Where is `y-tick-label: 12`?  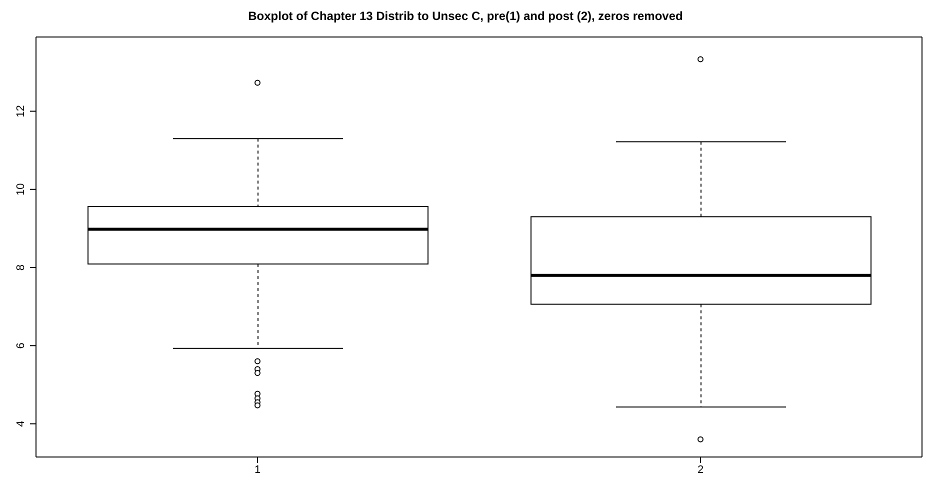
y-tick-label: 12 is located at coordinates (21, 111).